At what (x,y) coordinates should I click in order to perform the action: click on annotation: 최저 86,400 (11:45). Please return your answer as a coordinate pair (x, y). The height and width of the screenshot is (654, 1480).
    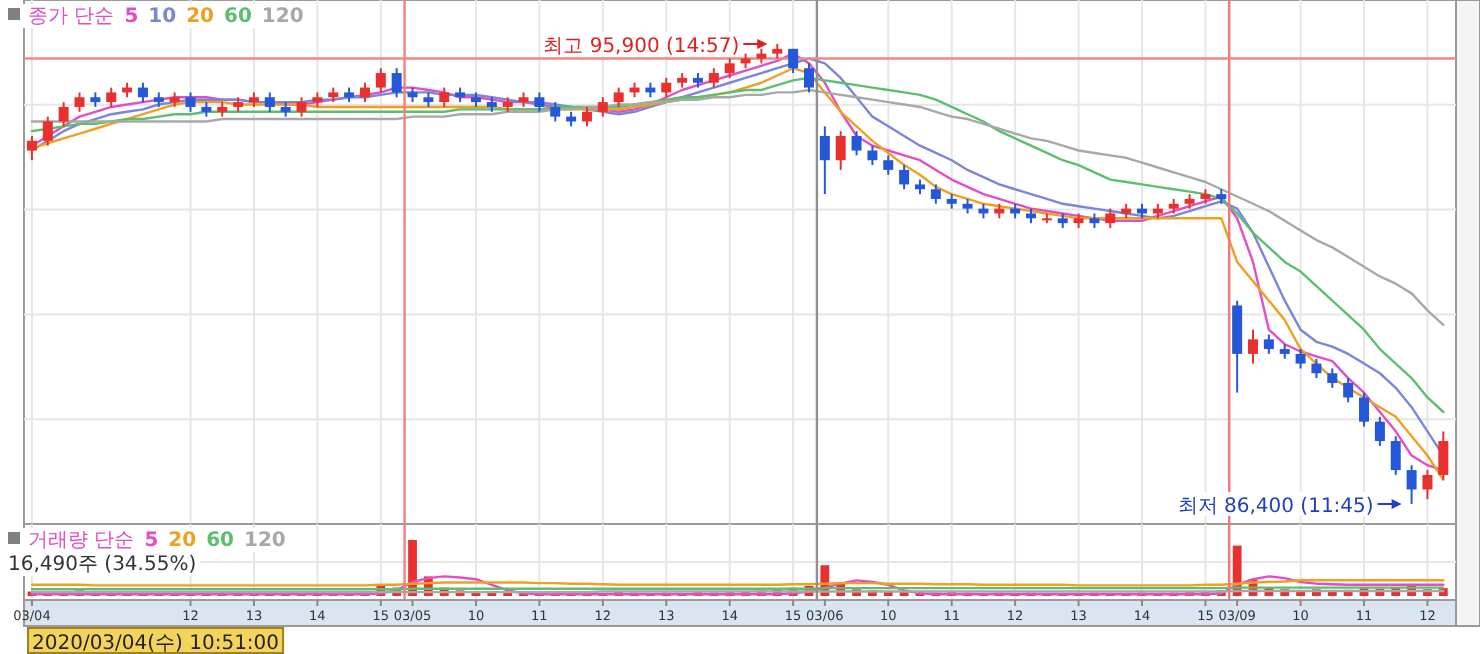
    Looking at the image, I should click on (1275, 507).